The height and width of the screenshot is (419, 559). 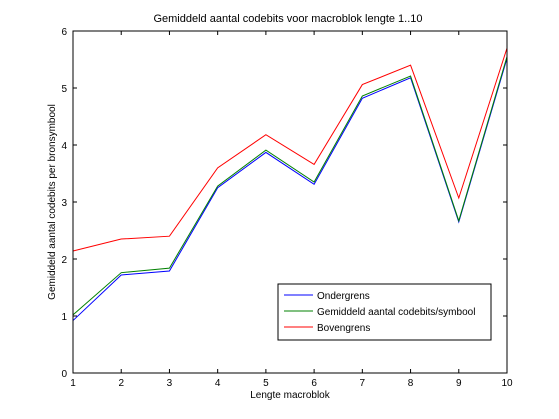 I want to click on legend-label-ondergrens: Ondergrens, so click(x=343, y=296).